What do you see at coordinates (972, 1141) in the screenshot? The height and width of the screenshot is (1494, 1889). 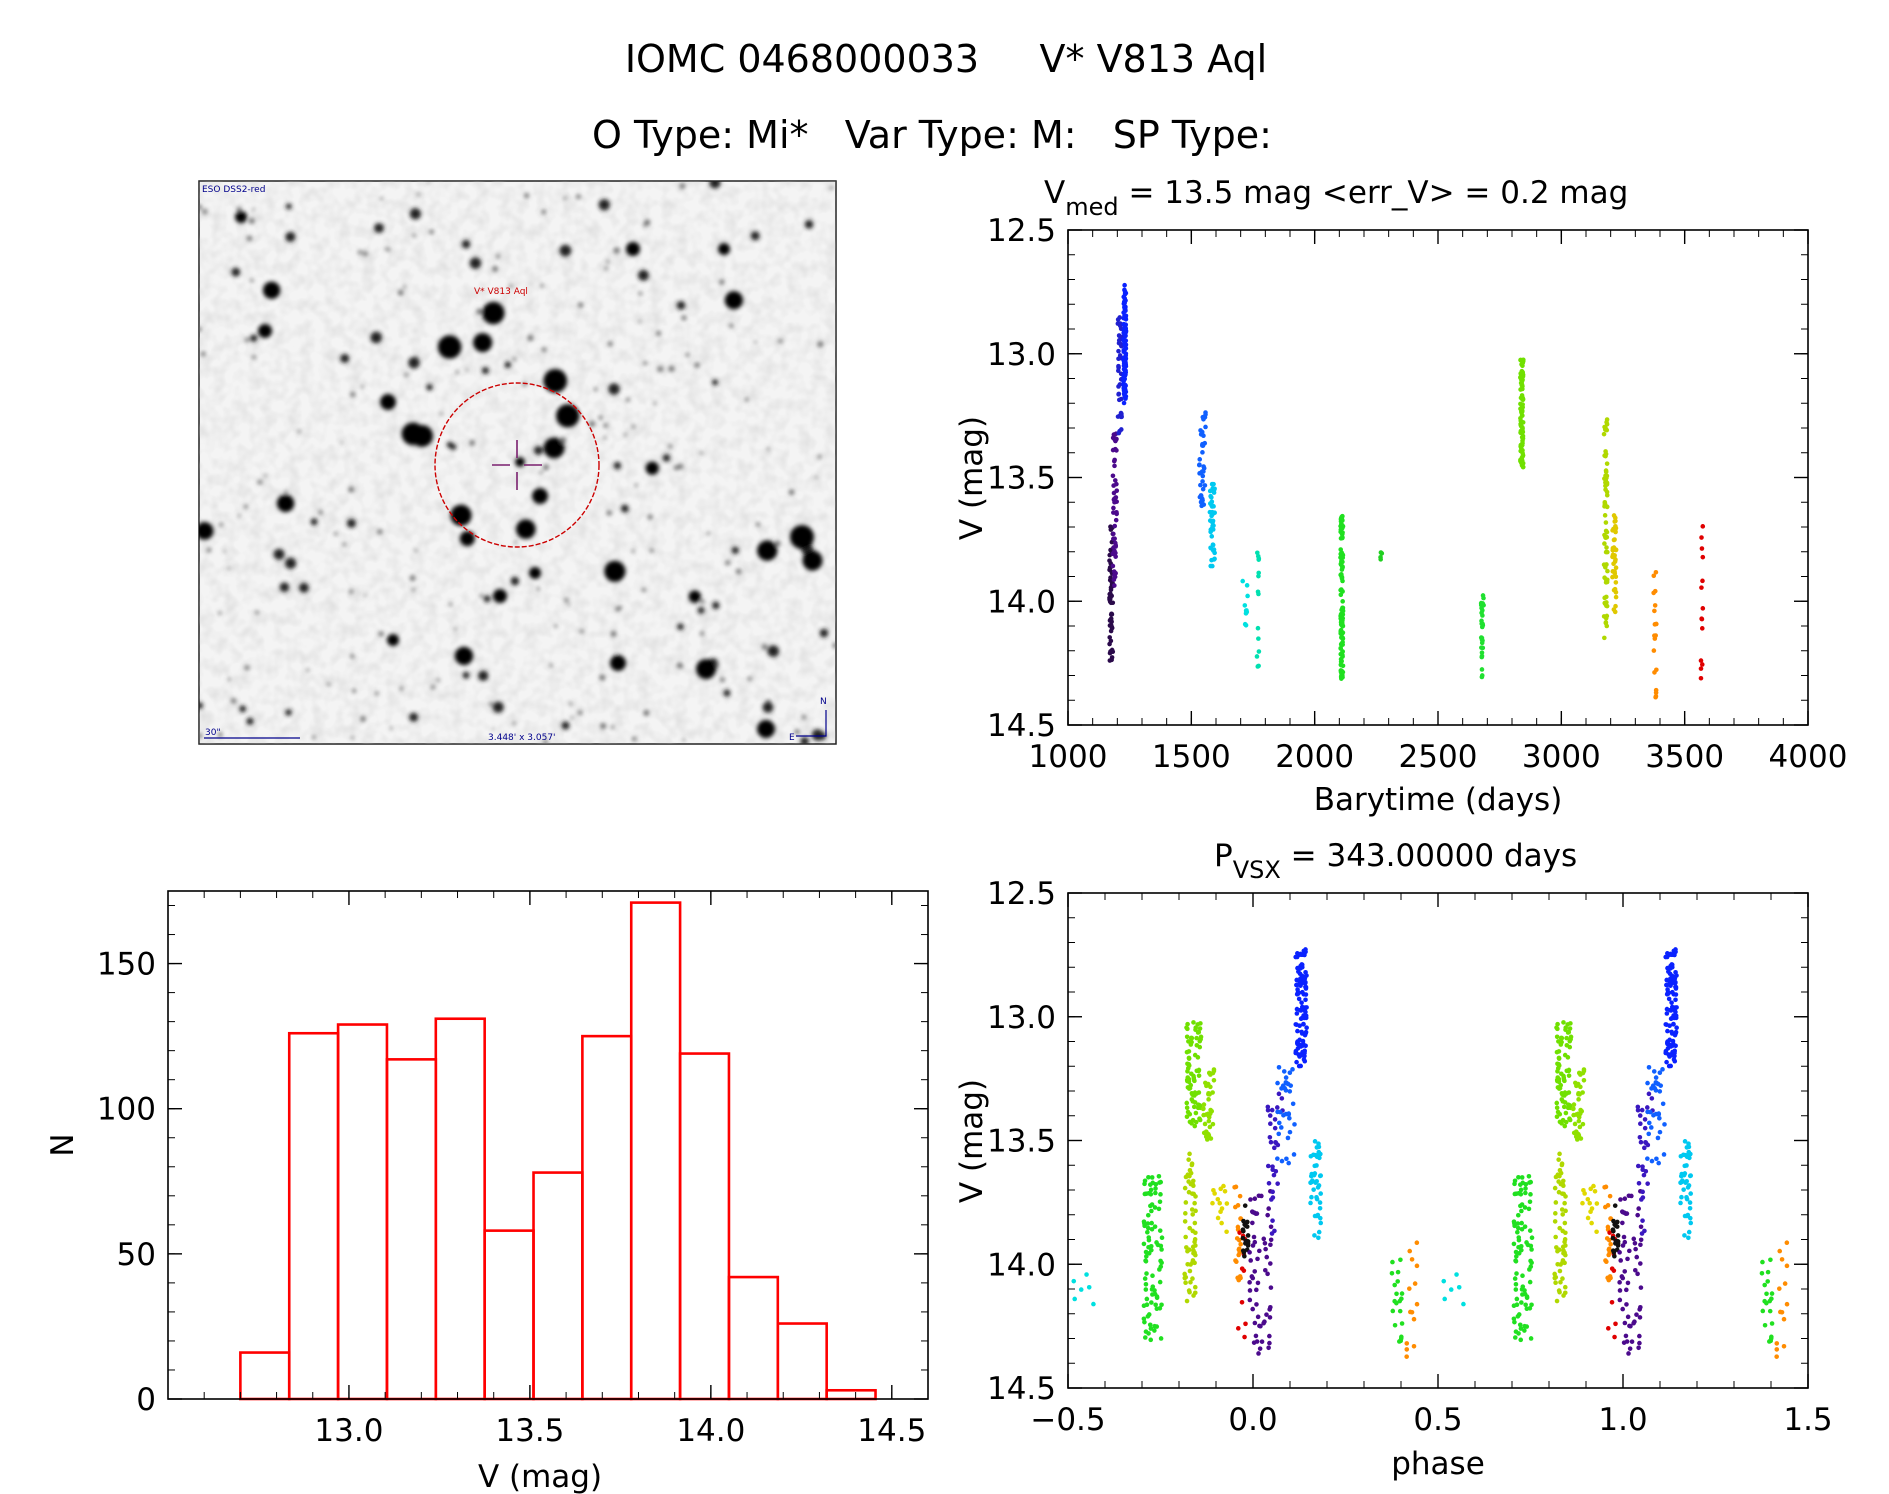 I see `phased-ylabel: V (mag)` at bounding box center [972, 1141].